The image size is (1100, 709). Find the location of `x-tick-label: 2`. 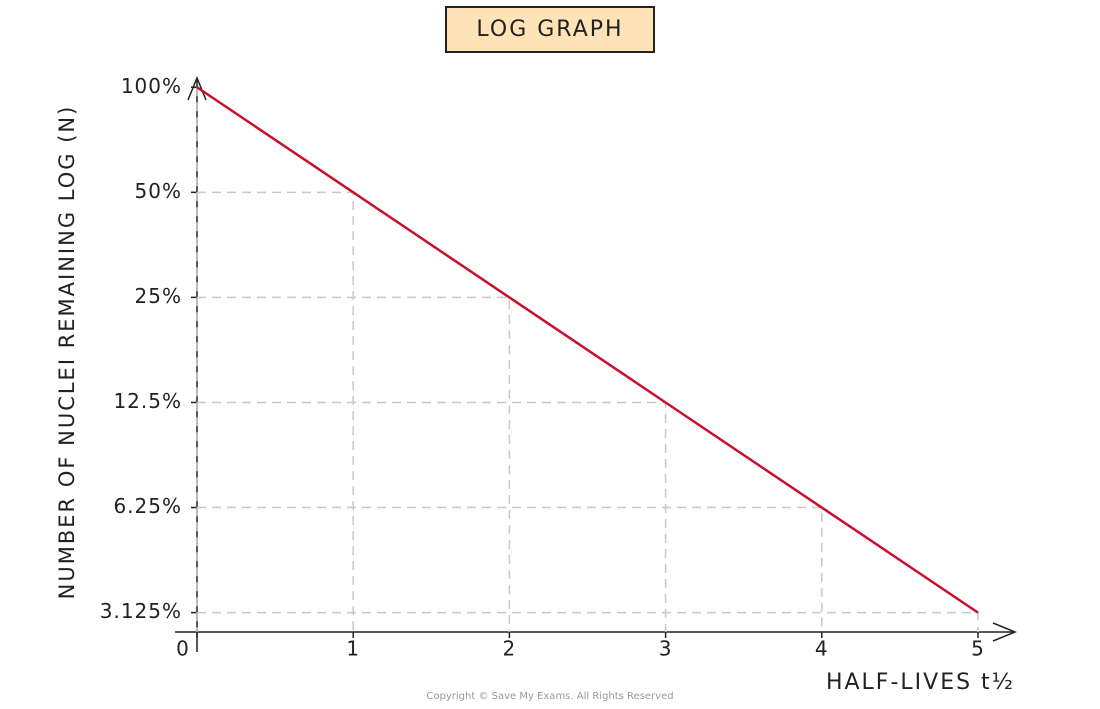

x-tick-label: 2 is located at coordinates (510, 649).